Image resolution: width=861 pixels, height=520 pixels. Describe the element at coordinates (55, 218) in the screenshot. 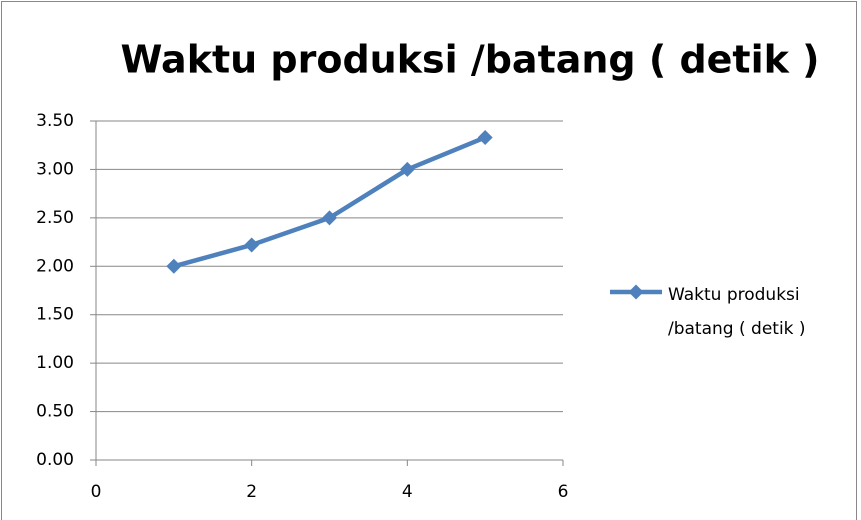

I see `y-tick-label: 2.50` at that location.